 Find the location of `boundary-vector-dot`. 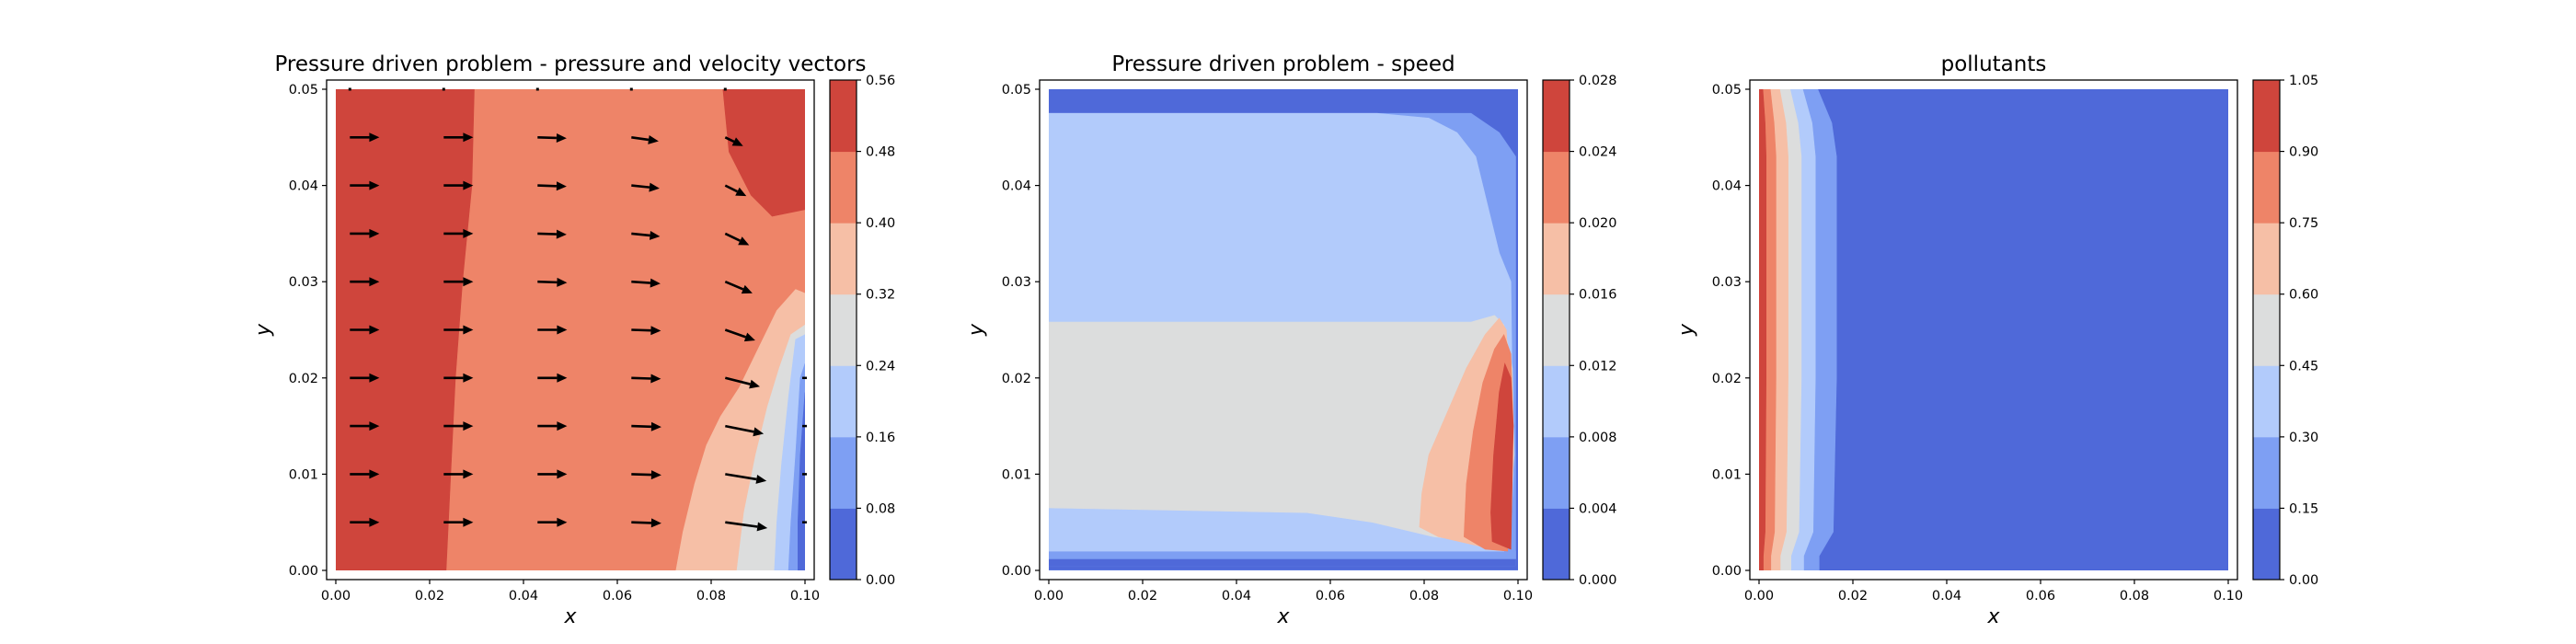

boundary-vector-dot is located at coordinates (725, 89).